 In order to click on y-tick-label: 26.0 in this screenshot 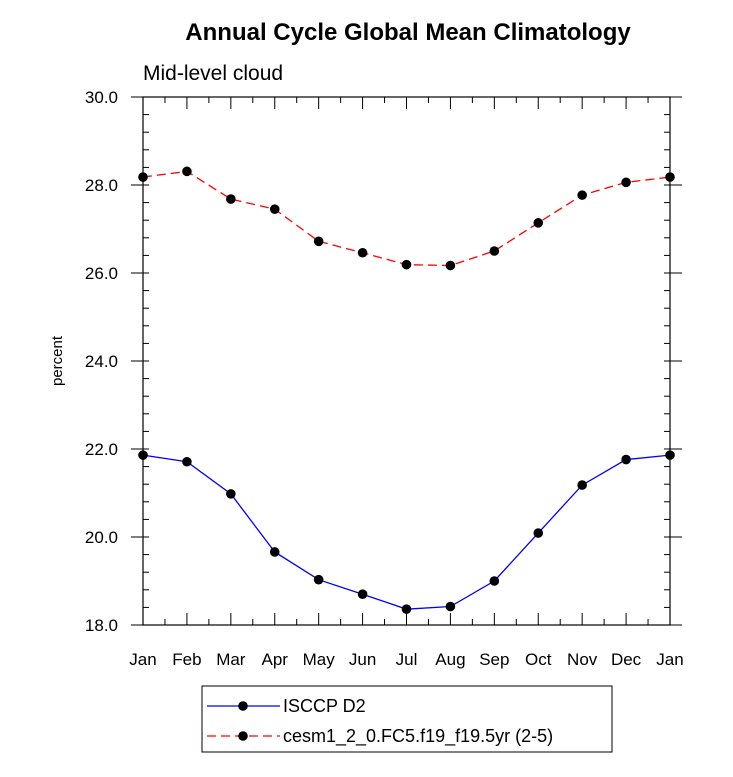, I will do `click(101, 273)`.